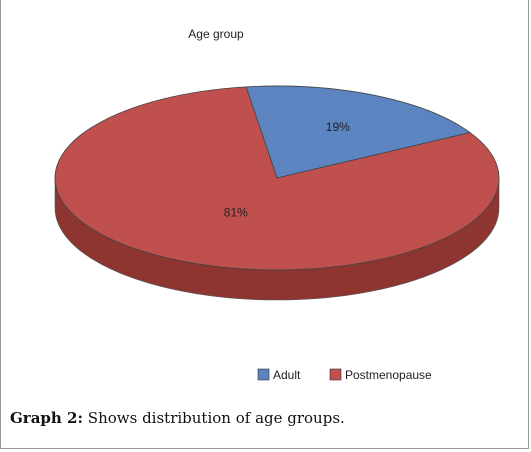 The width and height of the screenshot is (531, 452). What do you see at coordinates (344, 375) in the screenshot?
I see `legend: Adult Postmenopause` at bounding box center [344, 375].